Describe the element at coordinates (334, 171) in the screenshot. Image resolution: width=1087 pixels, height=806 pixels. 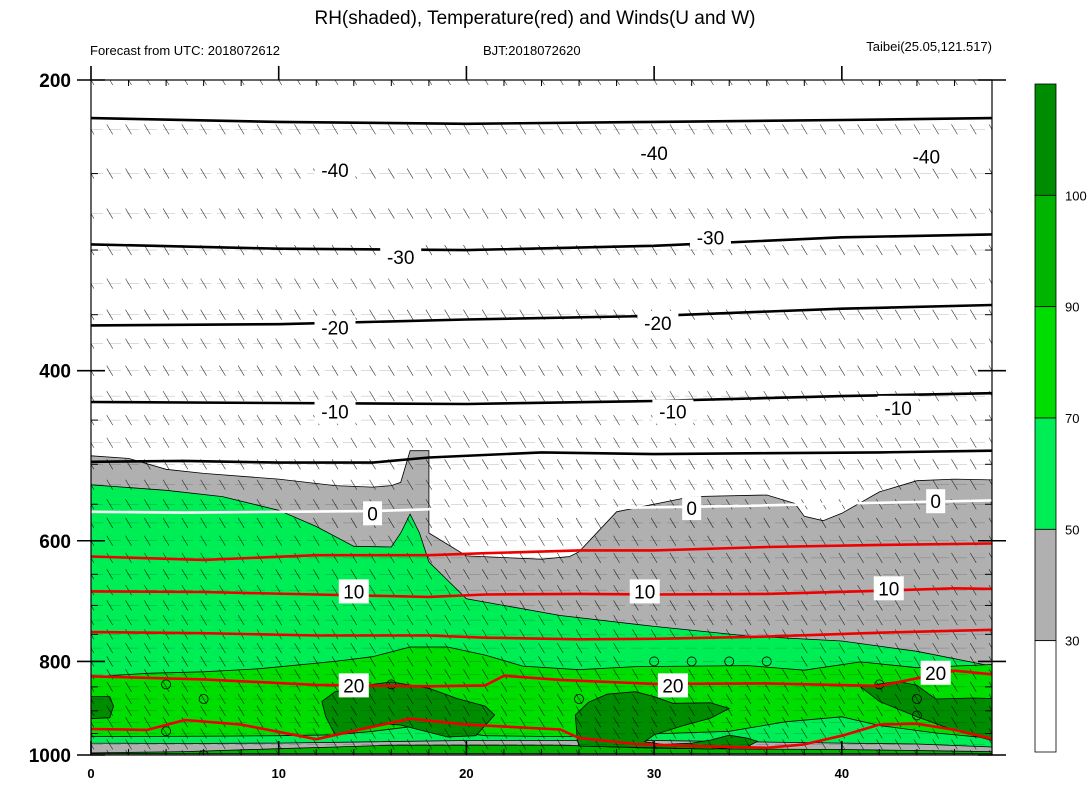
I see `contour-label: -40` at that location.